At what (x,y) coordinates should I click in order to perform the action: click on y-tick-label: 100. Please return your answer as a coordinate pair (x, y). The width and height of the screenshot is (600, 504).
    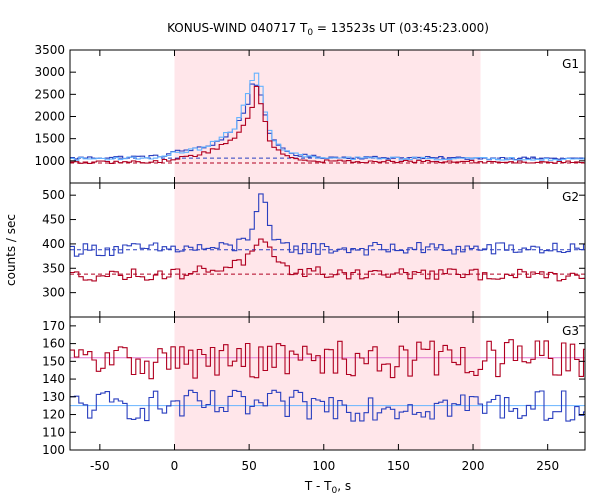
    Looking at the image, I should click on (53, 450).